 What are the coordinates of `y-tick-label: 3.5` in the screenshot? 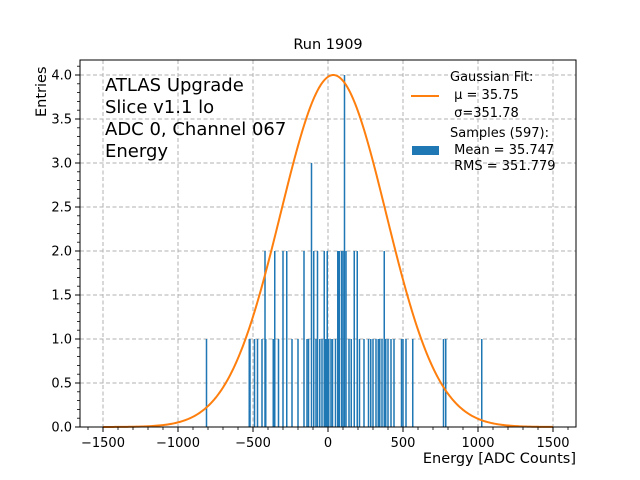 It's located at (61, 120).